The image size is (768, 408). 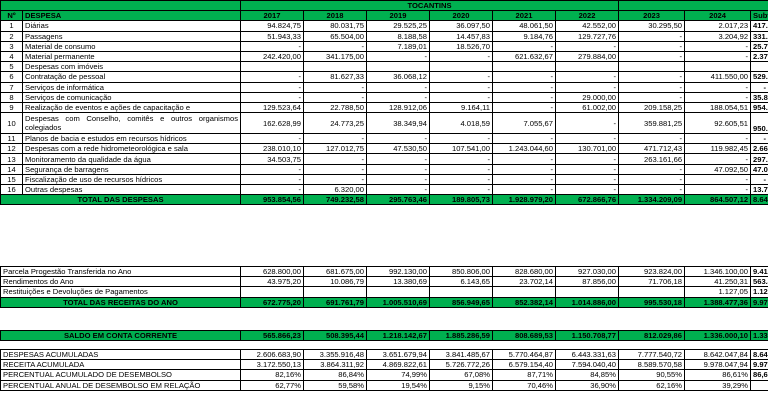 What do you see at coordinates (272, 354) in the screenshot?
I see `cell-value: 2.606.683,90` at bounding box center [272, 354].